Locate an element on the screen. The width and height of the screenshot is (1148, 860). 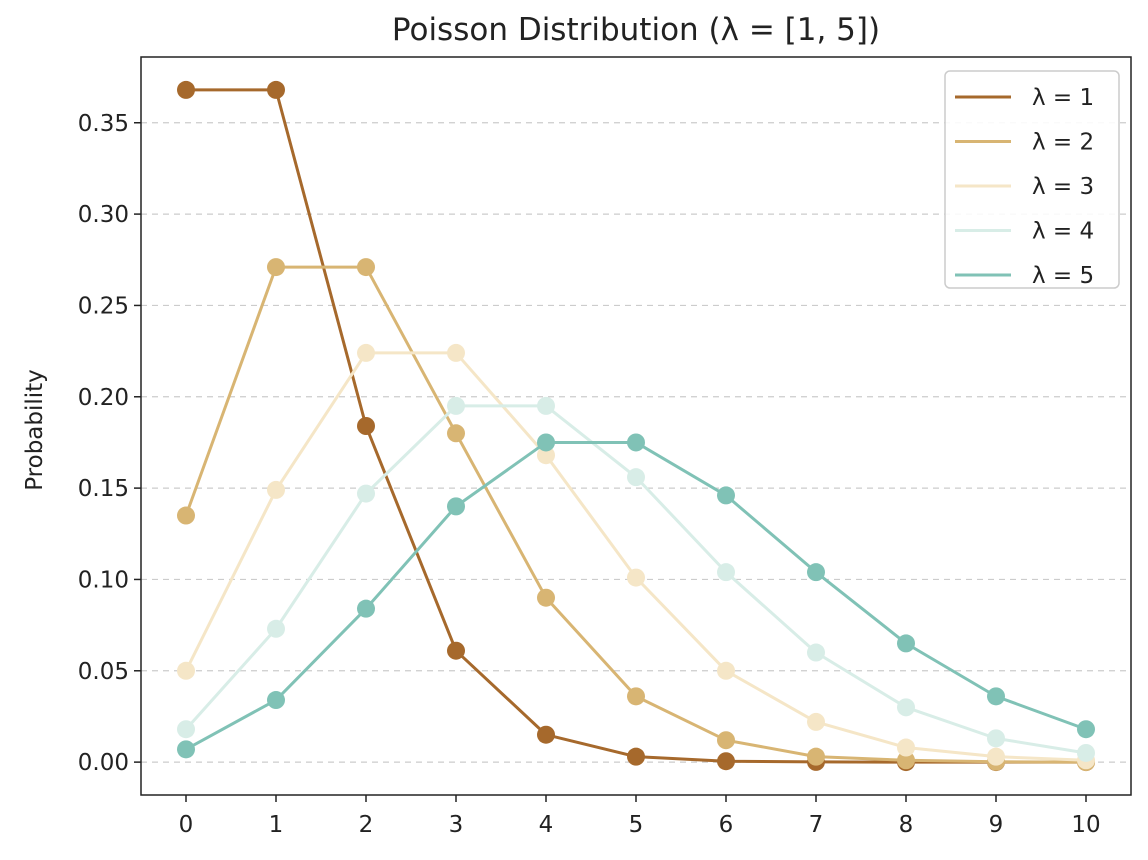
legend-label-4: λ = 4 is located at coordinates (1063, 232).